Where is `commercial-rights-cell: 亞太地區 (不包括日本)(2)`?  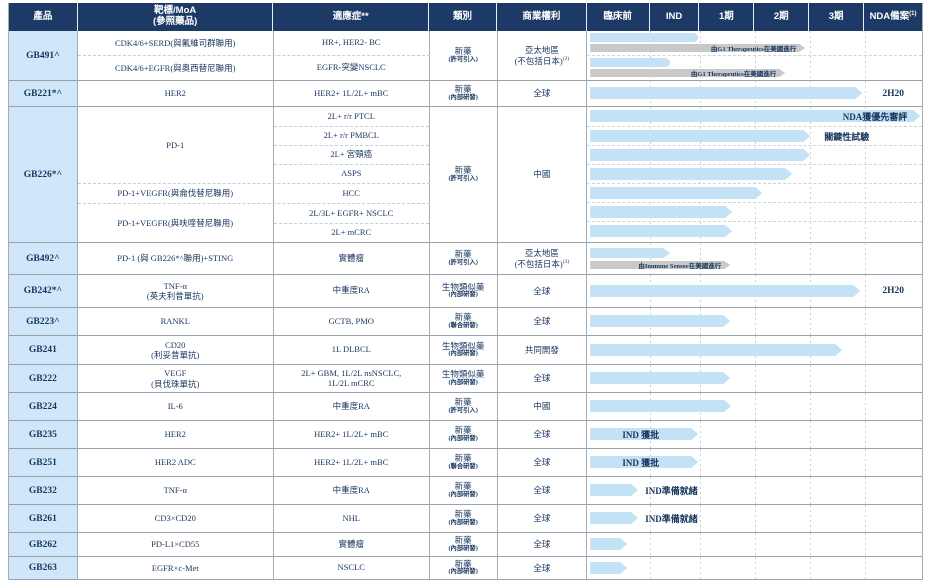
commercial-rights-cell: 亞太地區 (不包括日本)(2) is located at coordinates (543, 55).